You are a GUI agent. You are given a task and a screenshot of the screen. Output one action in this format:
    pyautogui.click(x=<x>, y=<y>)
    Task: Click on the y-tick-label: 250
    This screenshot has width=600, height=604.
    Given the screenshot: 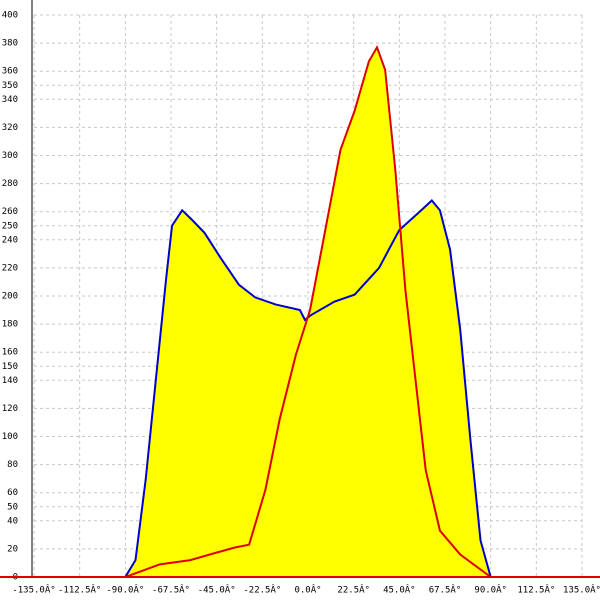 What is the action you would take?
    pyautogui.click(x=10, y=226)
    